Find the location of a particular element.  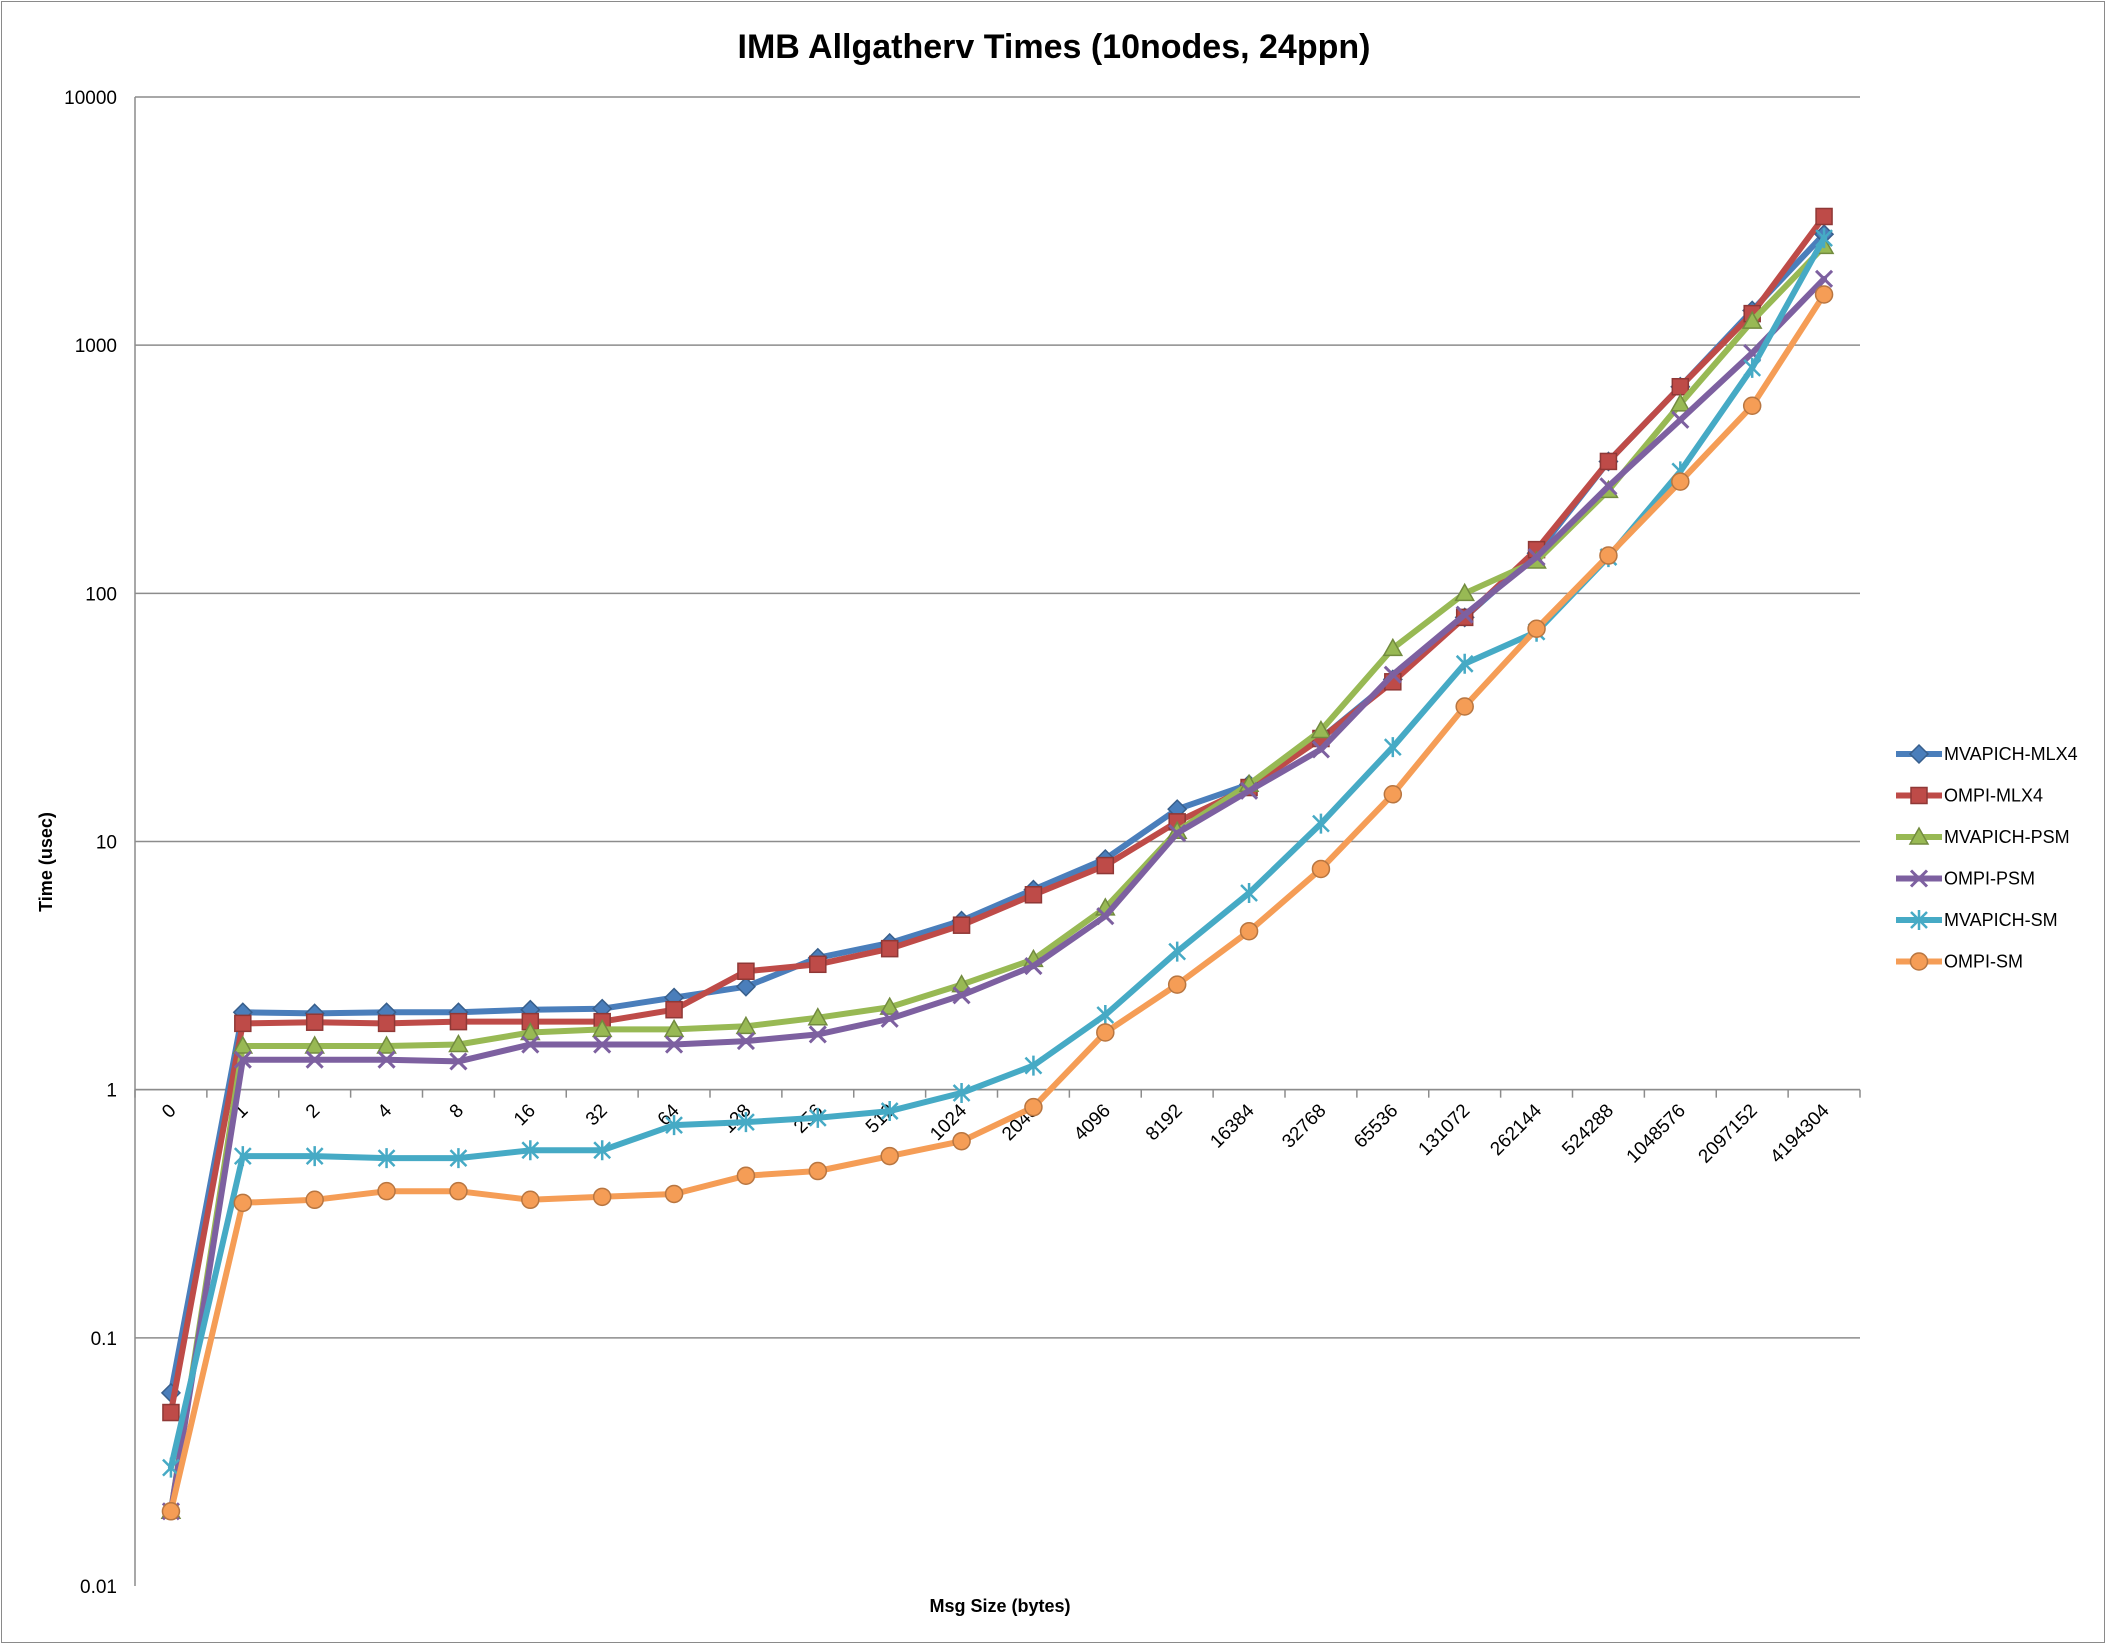

y-tick-labels: 10000 1000 100 10 1 0.1 0.01 is located at coordinates (90, 843).